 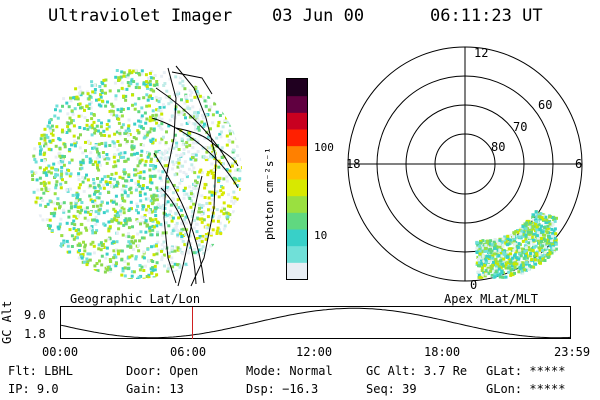 I want to click on mlat-label-70: 70, so click(x=520, y=127).